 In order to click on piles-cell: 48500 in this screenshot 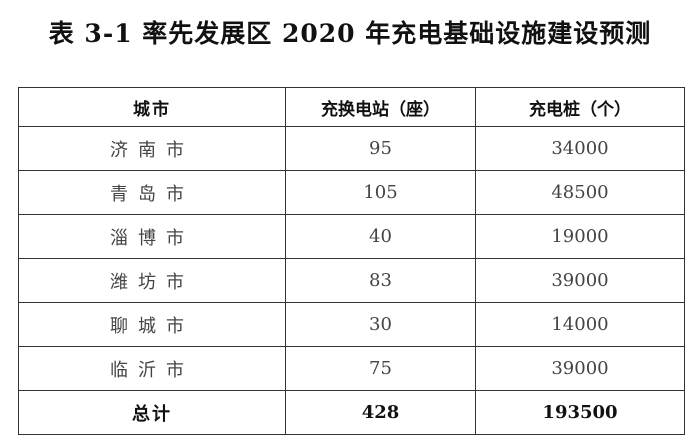, I will do `click(580, 192)`.